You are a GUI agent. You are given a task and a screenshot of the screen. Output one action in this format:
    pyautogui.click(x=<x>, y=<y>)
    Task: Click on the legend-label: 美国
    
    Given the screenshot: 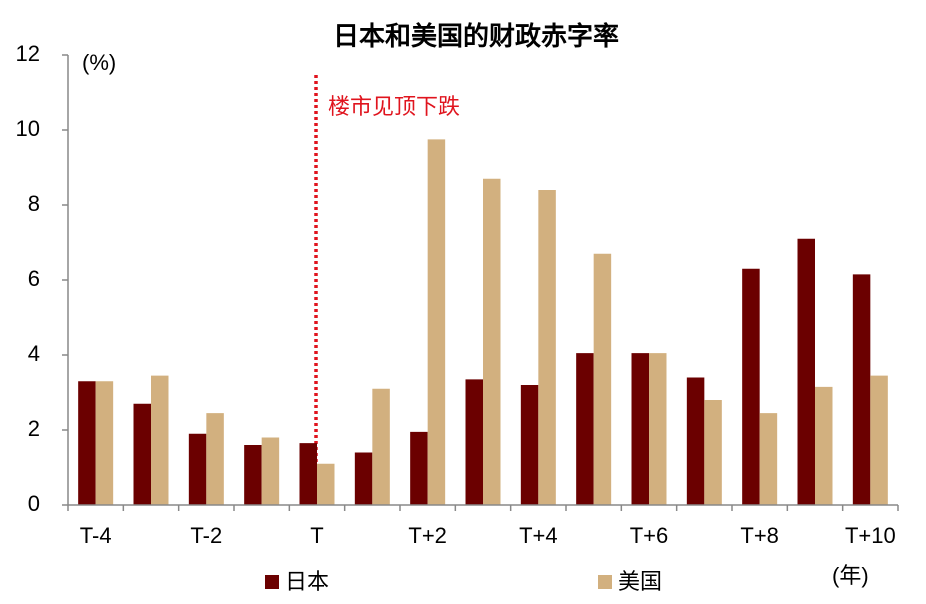 What is the action you would take?
    pyautogui.click(x=640, y=581)
    